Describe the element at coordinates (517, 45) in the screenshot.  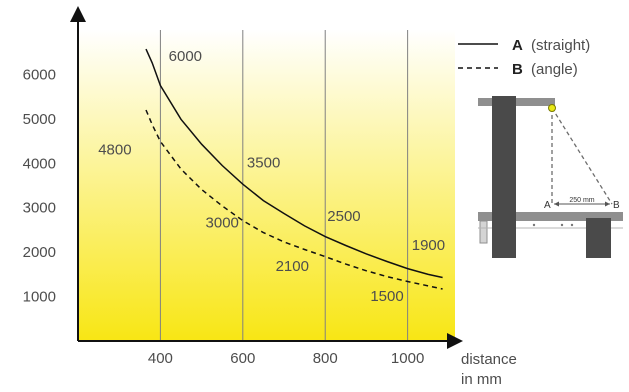
I see `legend-key-a: A` at that location.